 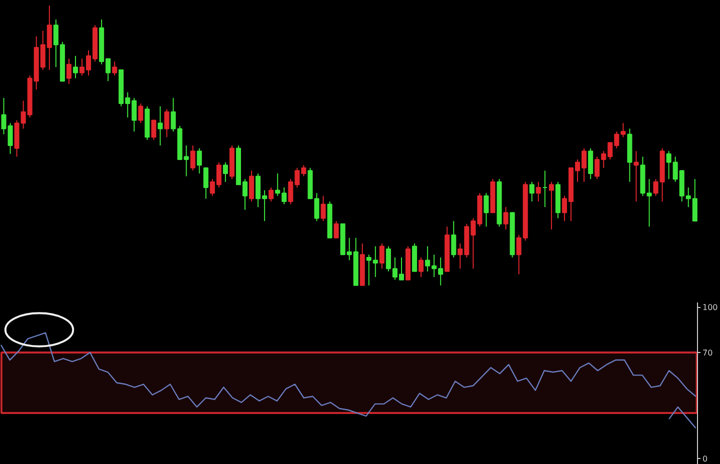 What do you see at coordinates (710, 307) in the screenshot?
I see `y-tick-label: 100` at bounding box center [710, 307].